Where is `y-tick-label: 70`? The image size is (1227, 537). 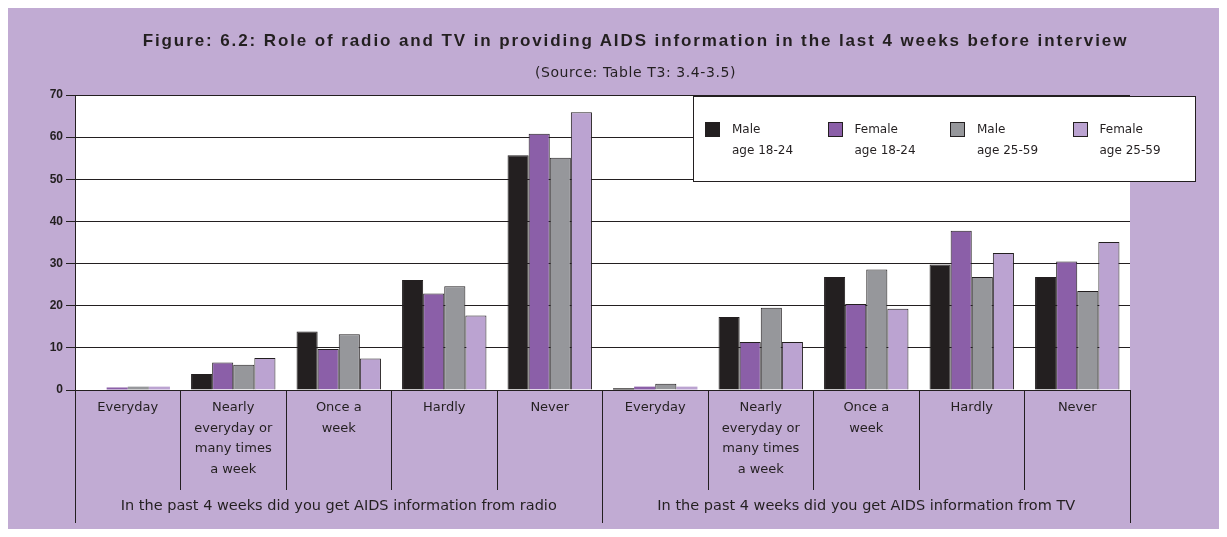 y-tick-label: 70 is located at coordinates (56, 94).